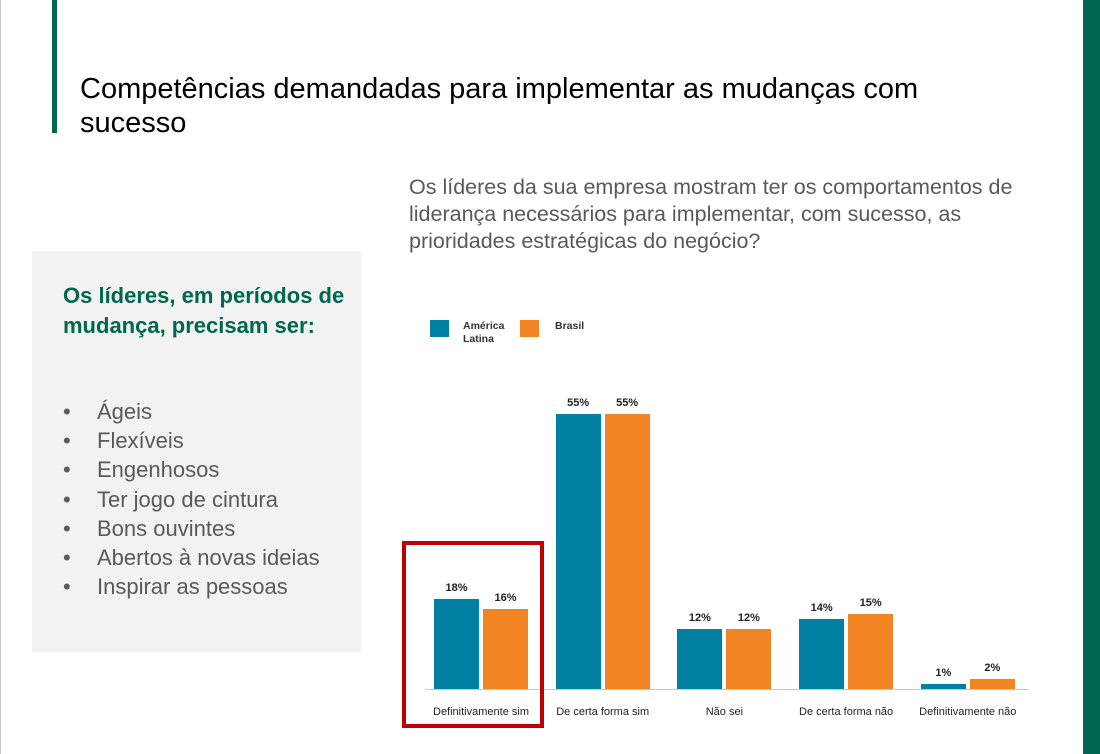 The width and height of the screenshot is (1100, 754). Describe the element at coordinates (570, 326) in the screenshot. I see `legend-label-brasil: Brasil` at that location.